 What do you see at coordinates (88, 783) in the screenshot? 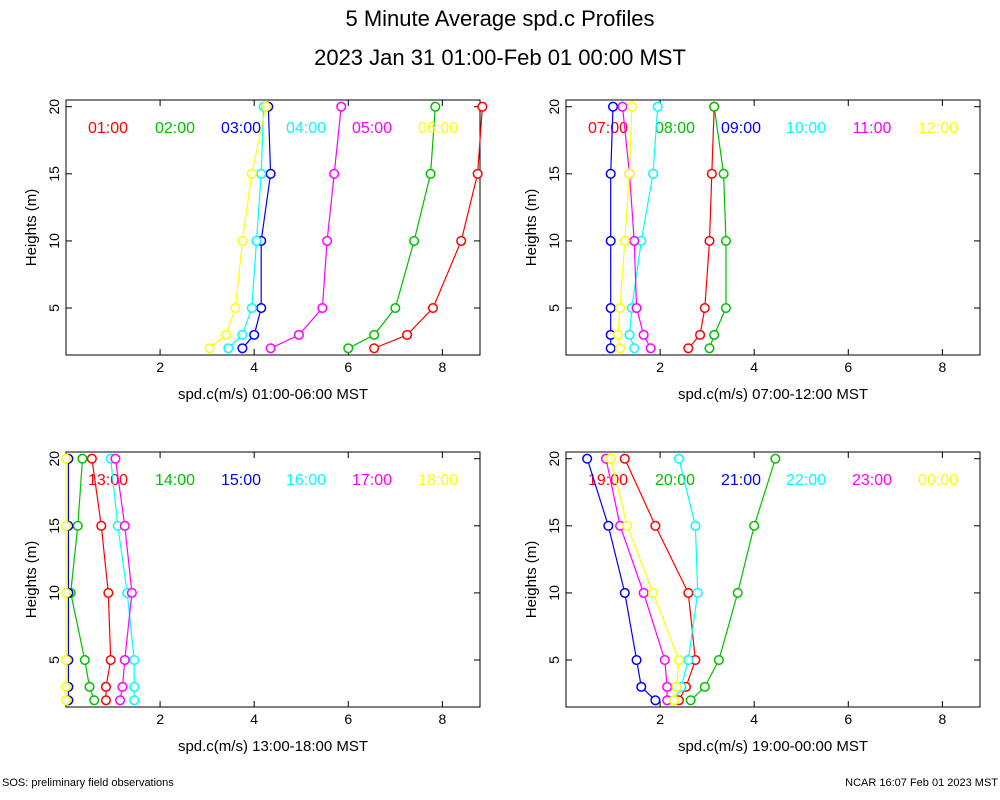
I see `footer-source: SOS: preliminary field observations` at bounding box center [88, 783].